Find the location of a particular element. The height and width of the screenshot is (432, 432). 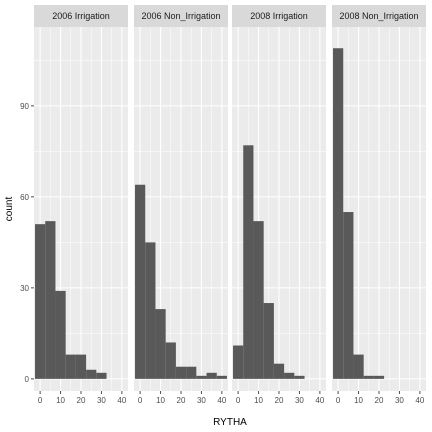

facet-strip-label: 2006 Non_Irrigation is located at coordinates (180, 16).